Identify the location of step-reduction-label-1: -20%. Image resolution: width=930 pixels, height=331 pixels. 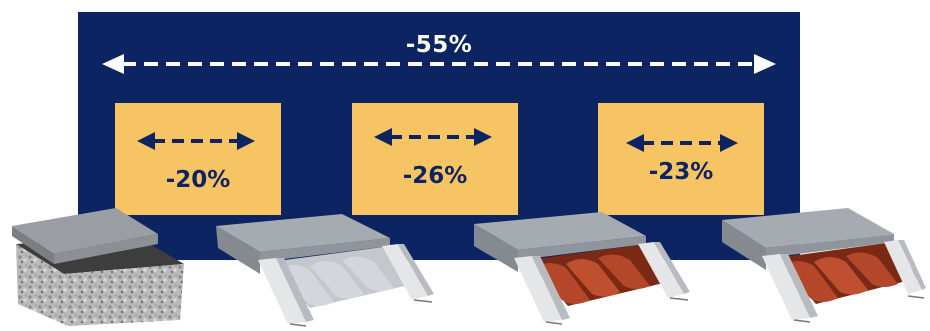
(198, 180).